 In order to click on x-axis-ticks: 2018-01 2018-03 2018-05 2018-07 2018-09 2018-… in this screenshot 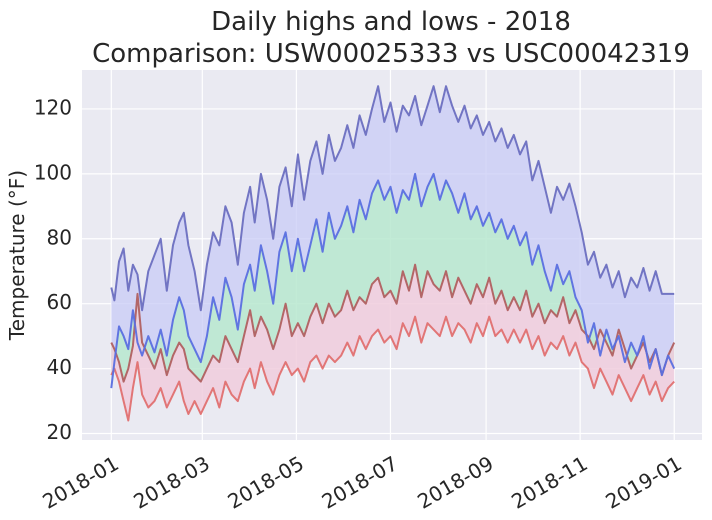, I will do `click(361, 482)`.